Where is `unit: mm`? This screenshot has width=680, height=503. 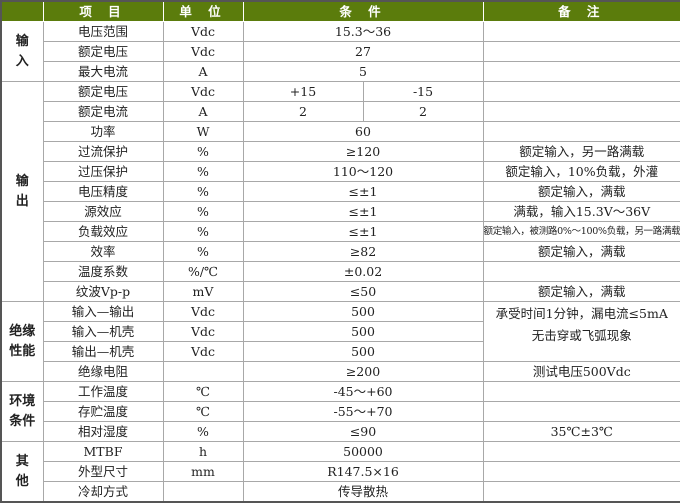
unit: mm is located at coordinates (203, 471).